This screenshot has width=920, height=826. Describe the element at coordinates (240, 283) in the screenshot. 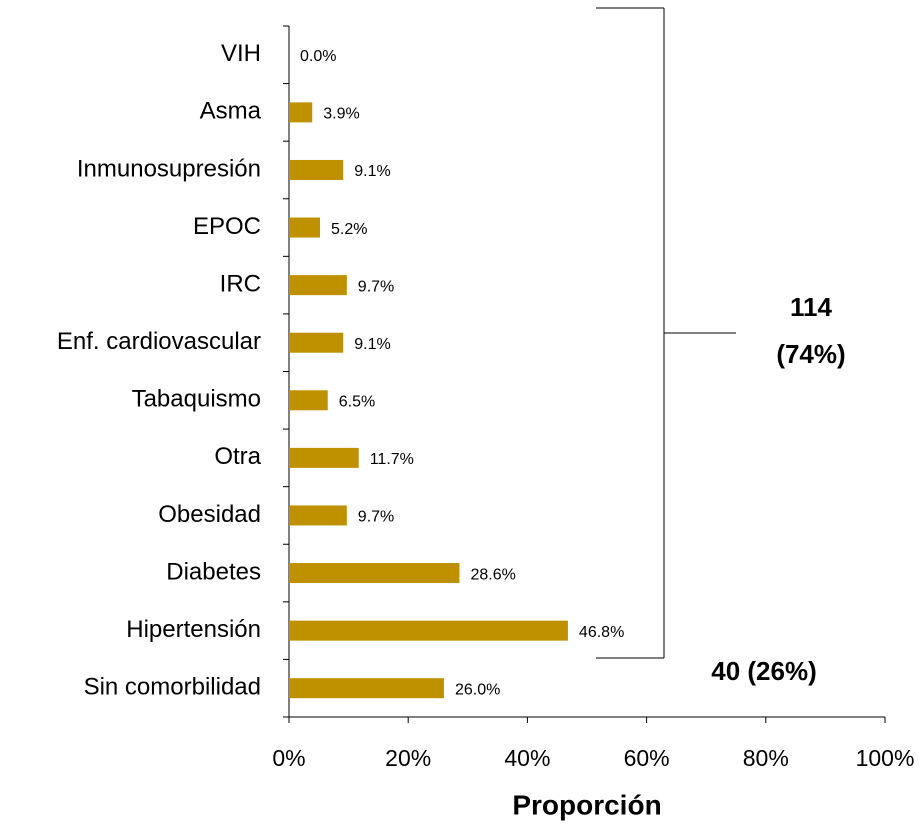

I see `y-tick-label: IRC` at that location.